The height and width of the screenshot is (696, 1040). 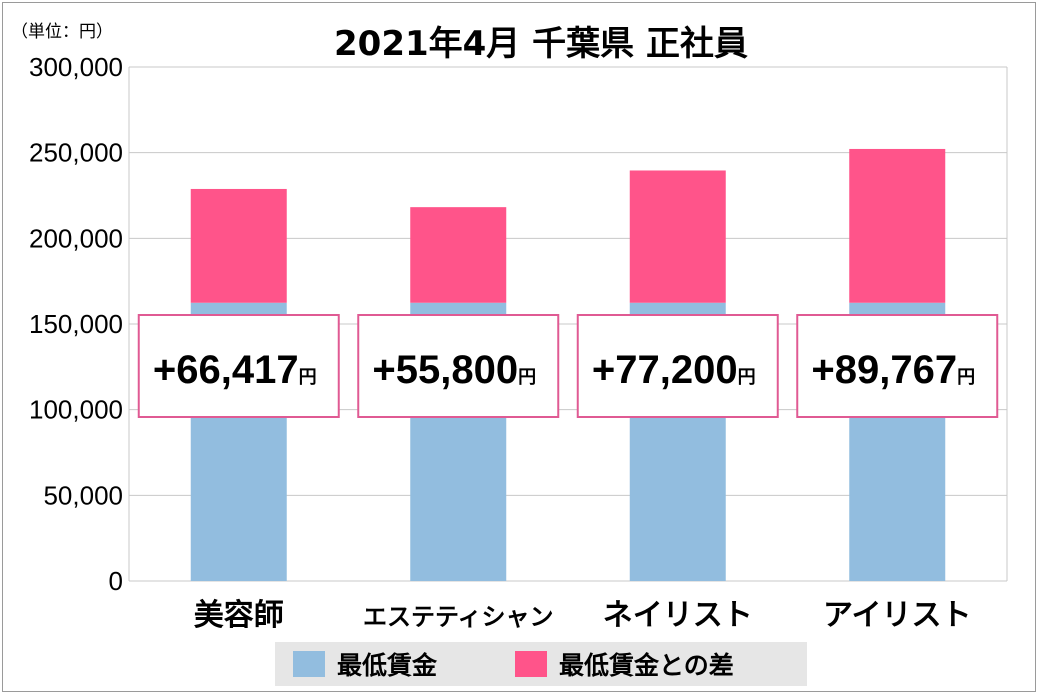 I want to click on x-category-label: 美容師, so click(x=239, y=615).